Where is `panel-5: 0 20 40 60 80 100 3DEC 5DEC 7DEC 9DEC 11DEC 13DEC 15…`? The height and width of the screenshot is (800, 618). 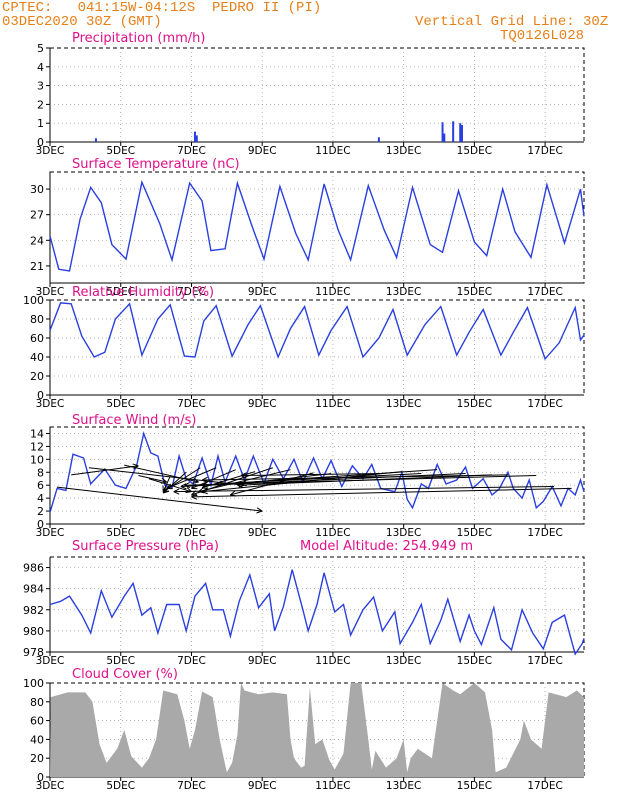
panel-5: 0 20 40 60 80 100 3DEC 5DEC 7DEC 9DEC 11DEC 13DEC 15… is located at coordinates (304, 729).